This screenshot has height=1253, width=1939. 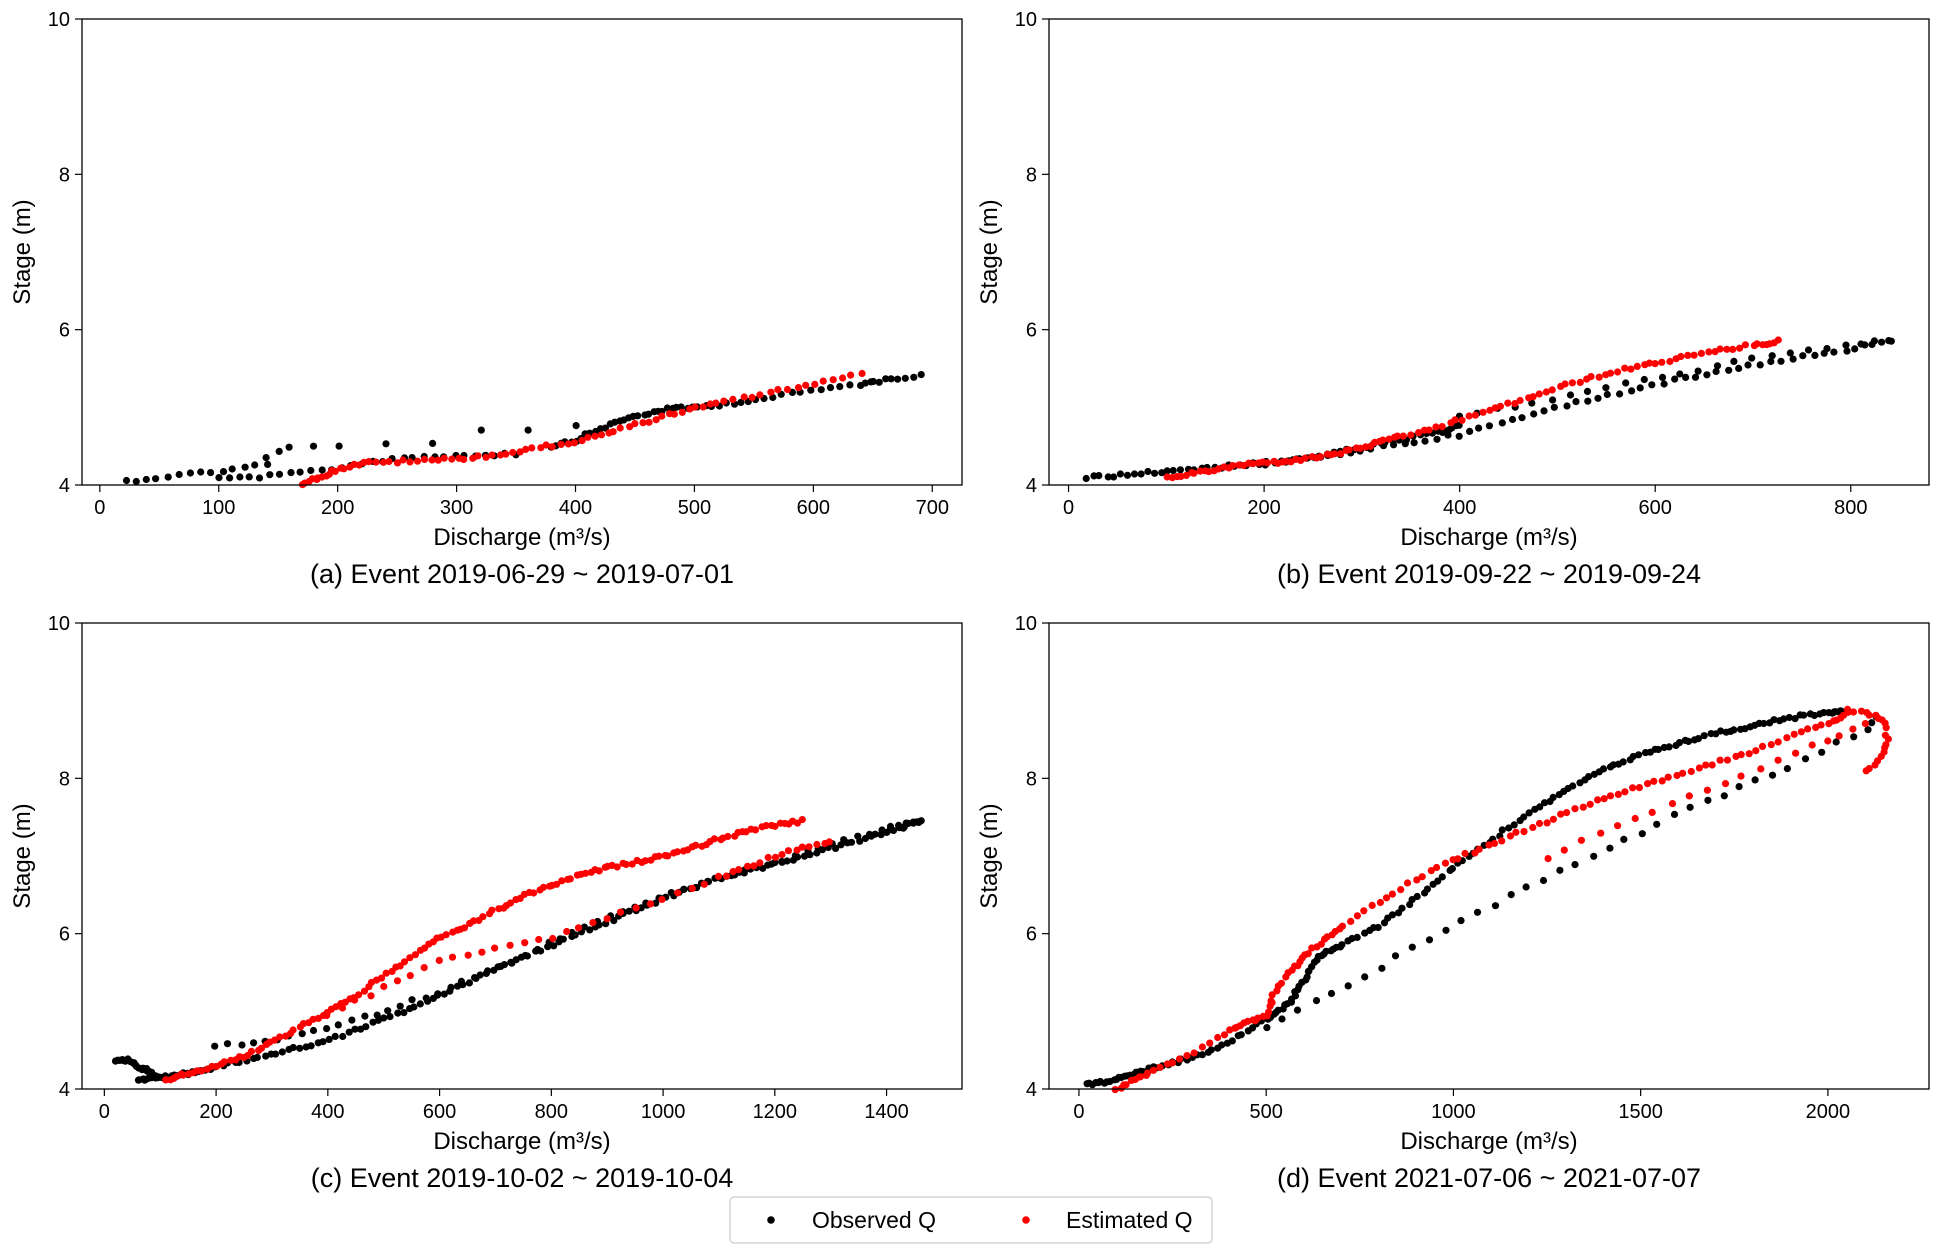 I want to click on x-tick-label: 500, so click(x=1266, y=1112).